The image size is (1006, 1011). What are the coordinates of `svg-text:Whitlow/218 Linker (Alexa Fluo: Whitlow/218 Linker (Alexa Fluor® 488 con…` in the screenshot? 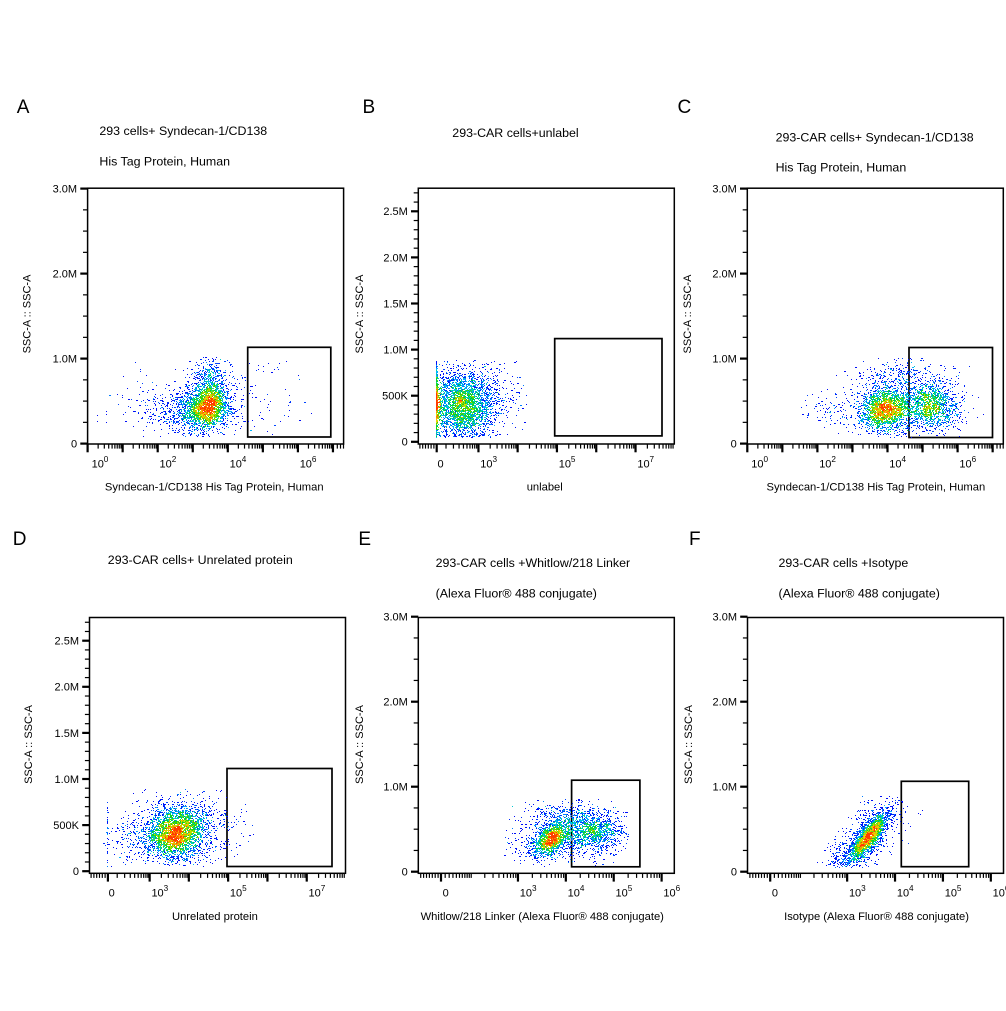 It's located at (543, 917).